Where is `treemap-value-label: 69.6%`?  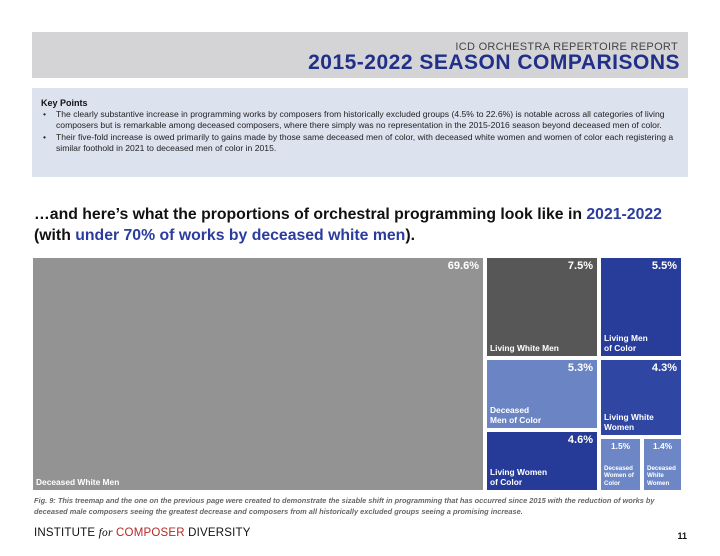 treemap-value-label: 69.6% is located at coordinates (463, 266).